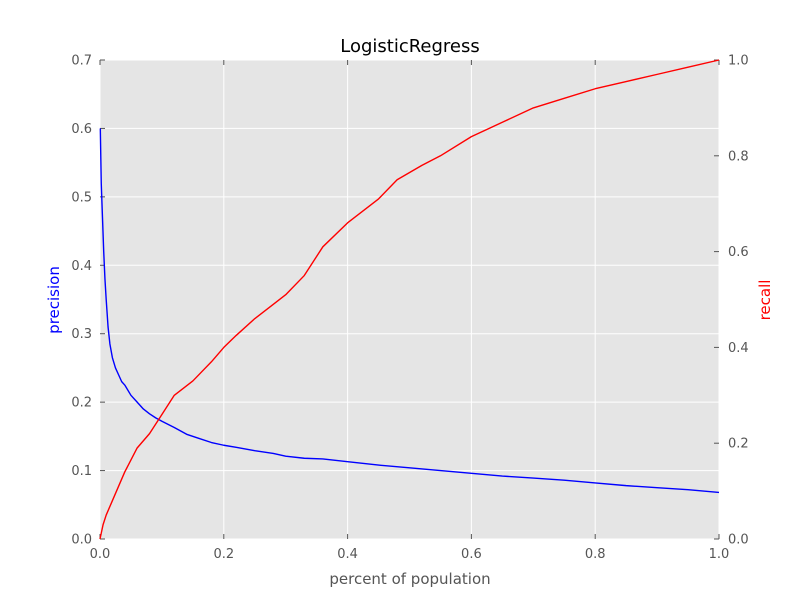 The image size is (800, 600). What do you see at coordinates (738, 444) in the screenshot?
I see `y-right-tick-label: 0.2` at bounding box center [738, 444].